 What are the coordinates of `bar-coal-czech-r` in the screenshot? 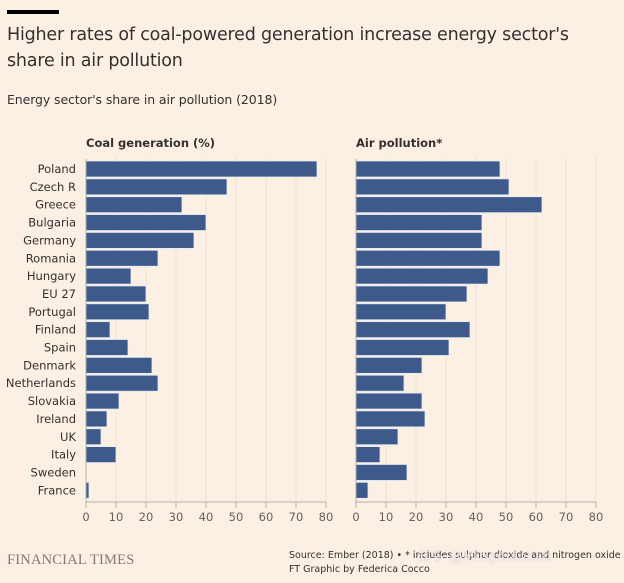 It's located at (156, 187).